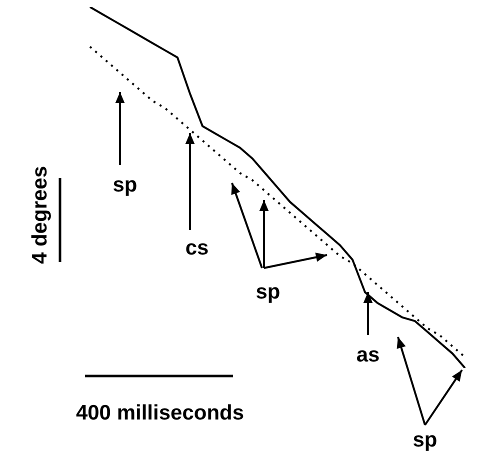  I want to click on text: 4 degrees, so click(40, 215).